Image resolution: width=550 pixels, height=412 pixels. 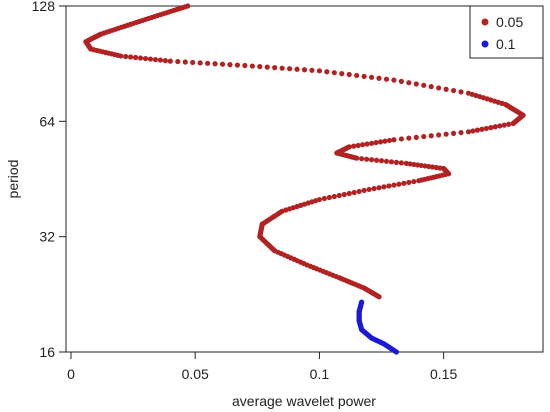 What do you see at coordinates (485, 22) in the screenshot?
I see `legend-marker-0.05` at bounding box center [485, 22].